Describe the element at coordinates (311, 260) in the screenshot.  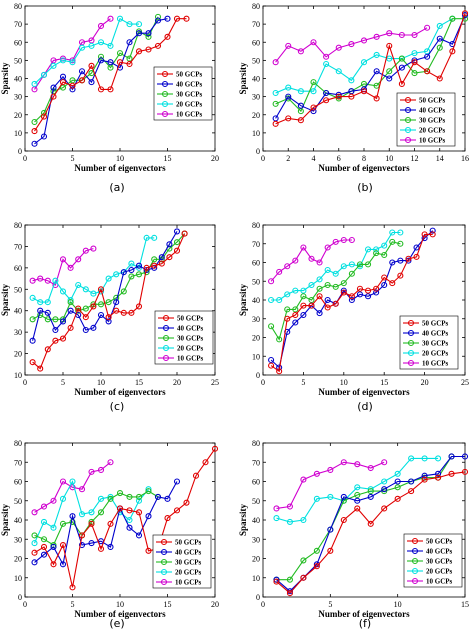
I see `series-10-gcps` at that location.